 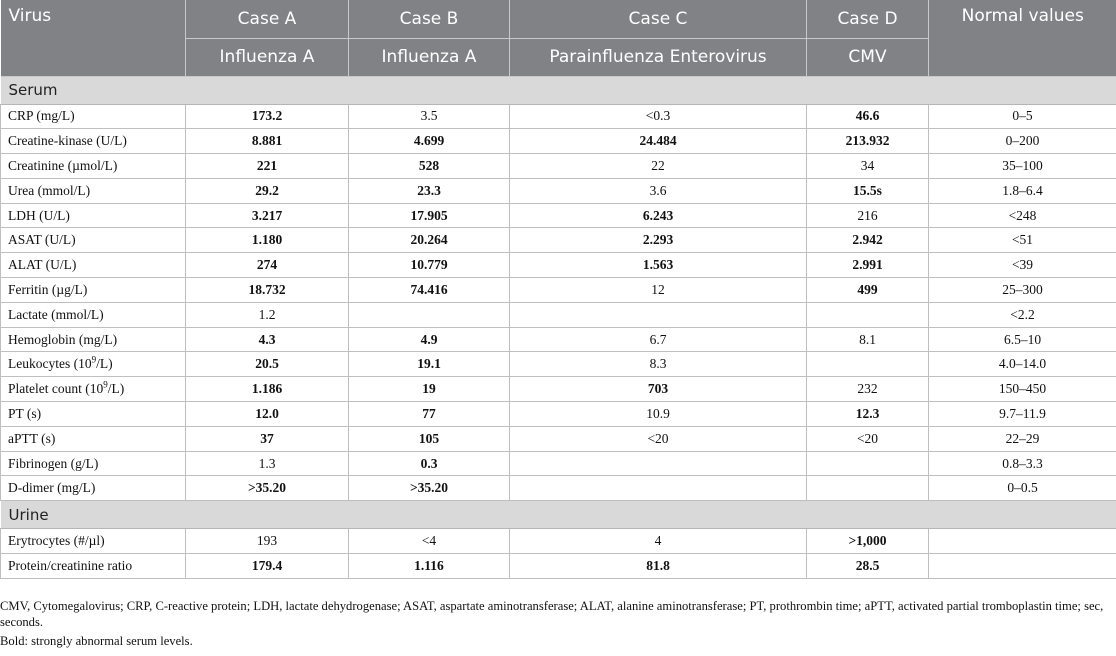 What do you see at coordinates (56, 389) in the screenshot?
I see `parameter-label-text: Platelet count (10` at bounding box center [56, 389].